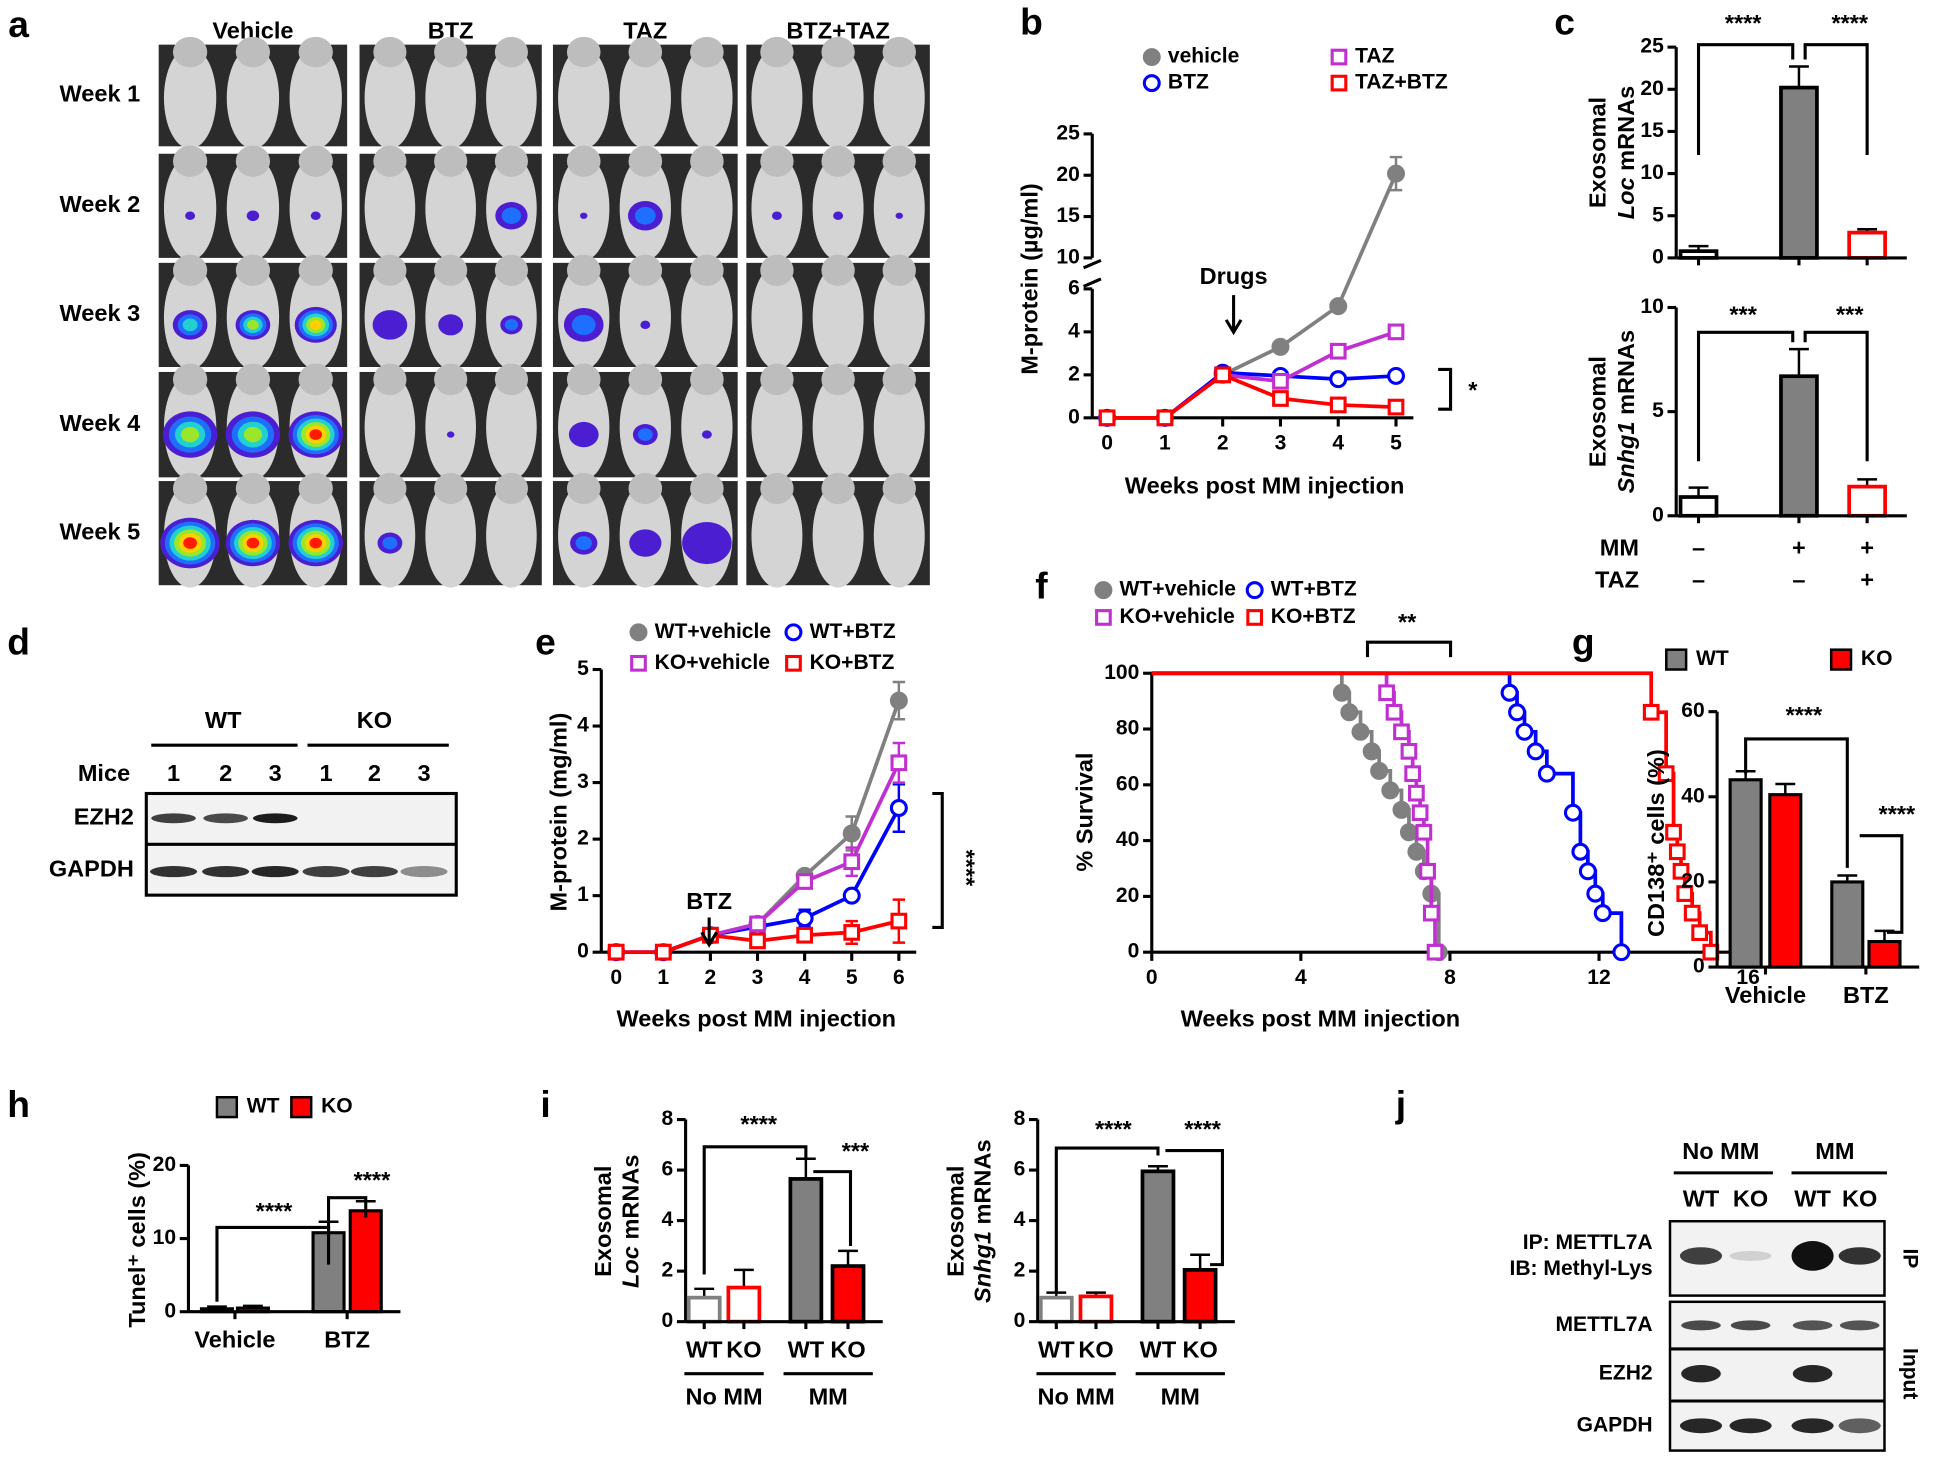  What do you see at coordinates (1859, 1198) in the screenshot?
I see `lane-label: KO` at bounding box center [1859, 1198].